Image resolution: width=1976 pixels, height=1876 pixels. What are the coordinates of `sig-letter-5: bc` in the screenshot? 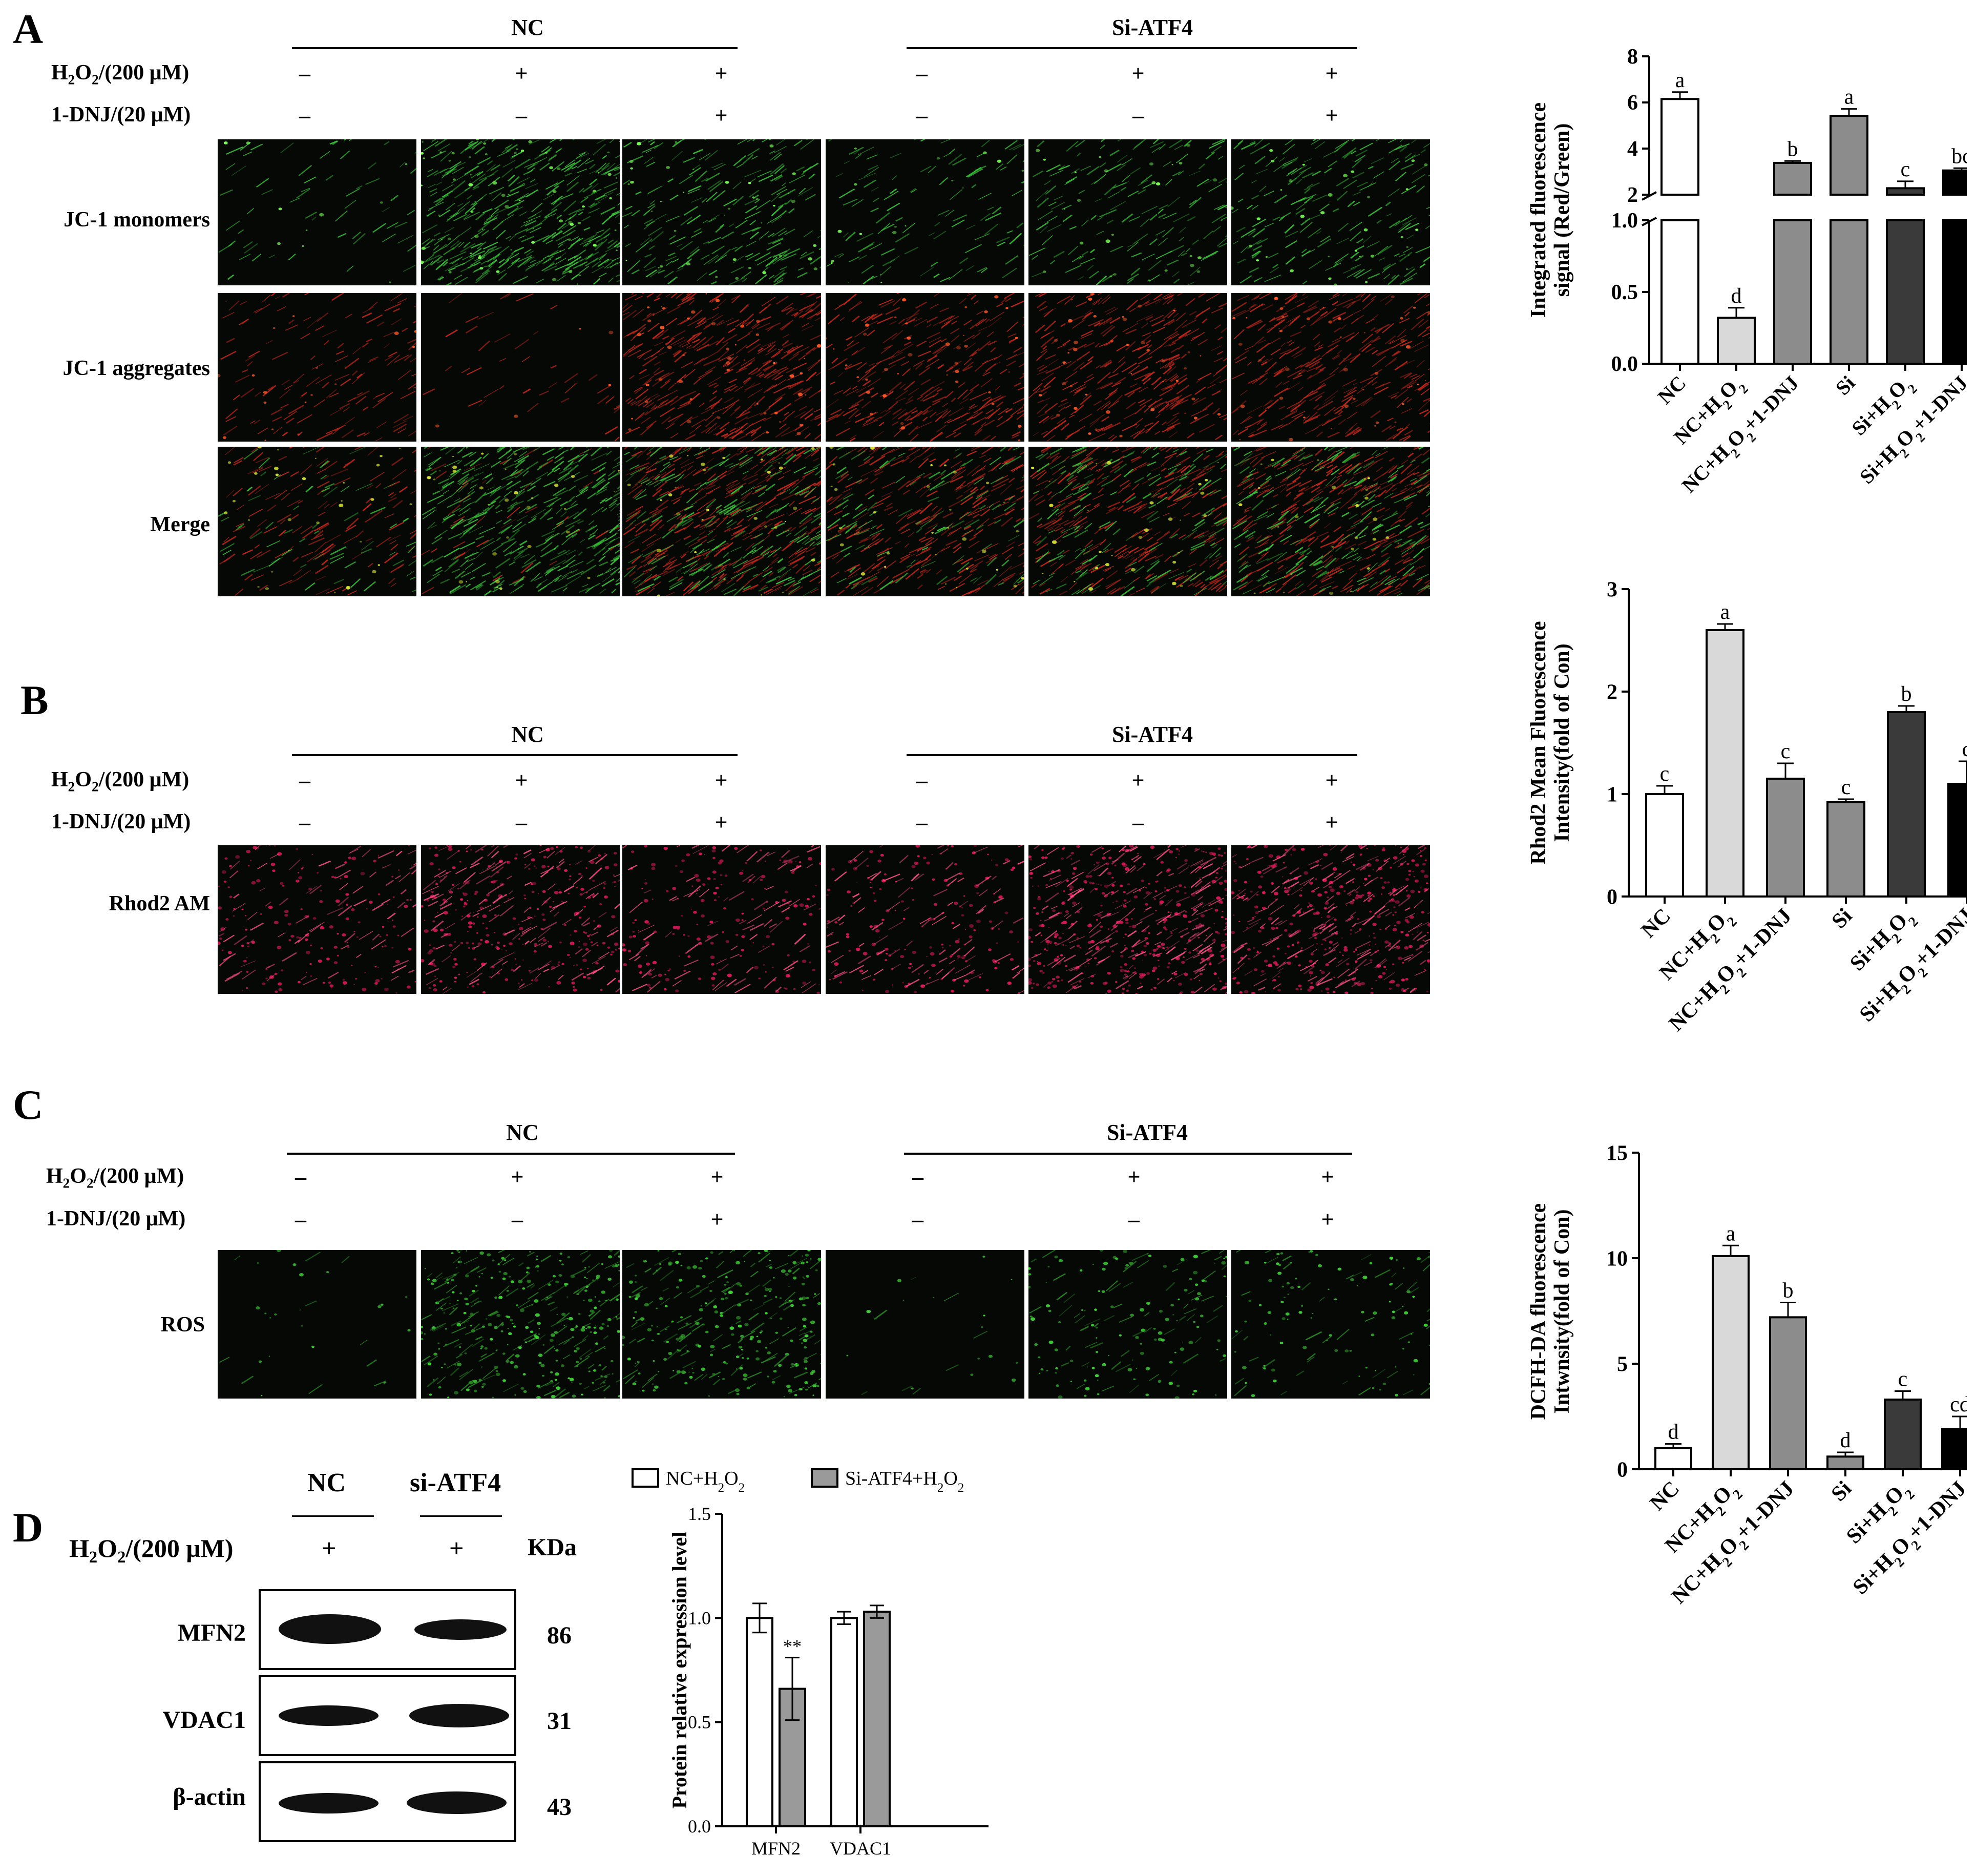 It's located at (1959, 156).